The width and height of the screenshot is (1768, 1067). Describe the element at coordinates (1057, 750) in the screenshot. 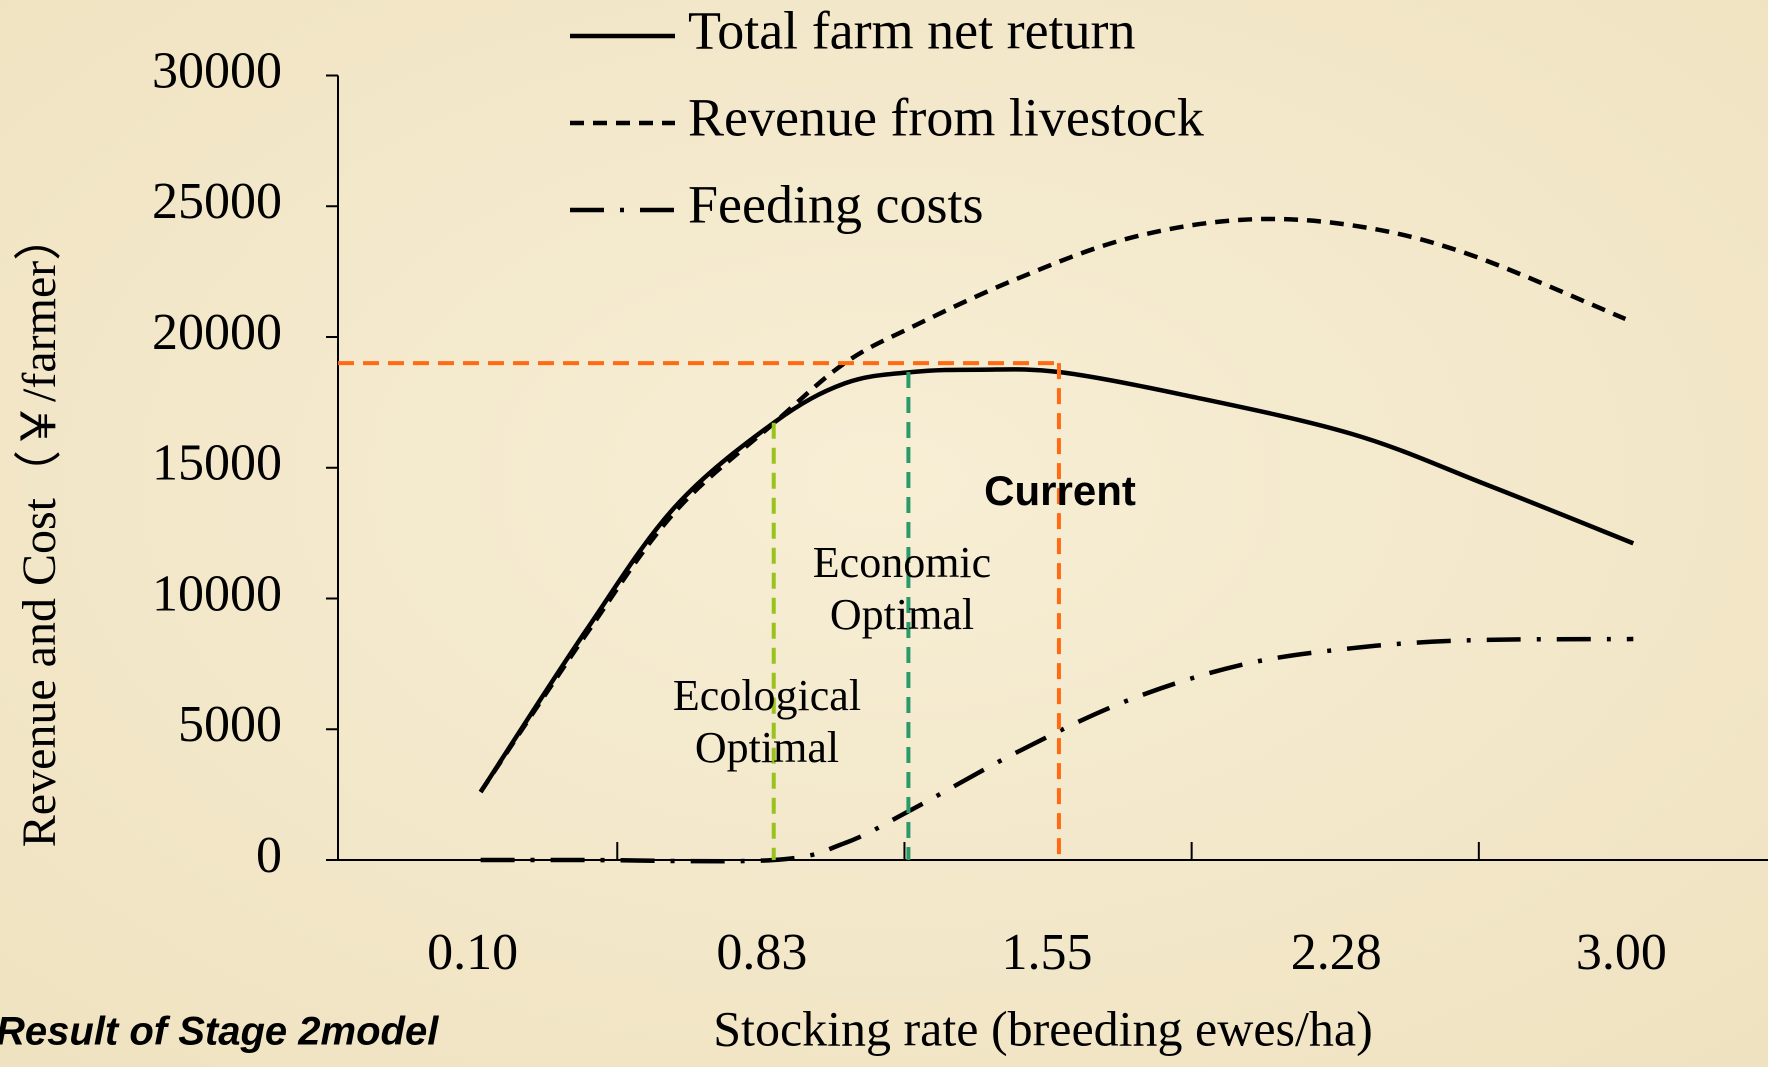

I see `series-line` at that location.